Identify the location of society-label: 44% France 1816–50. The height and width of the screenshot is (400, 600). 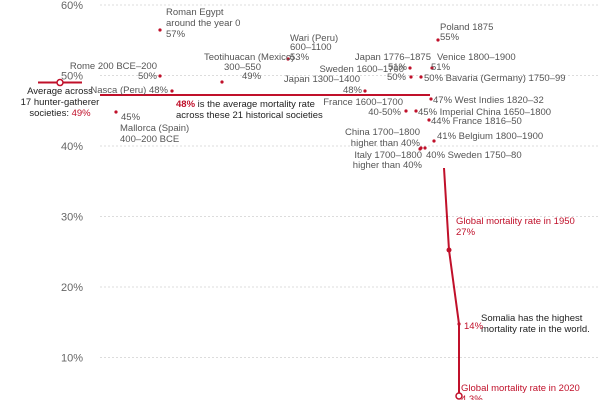
(476, 121).